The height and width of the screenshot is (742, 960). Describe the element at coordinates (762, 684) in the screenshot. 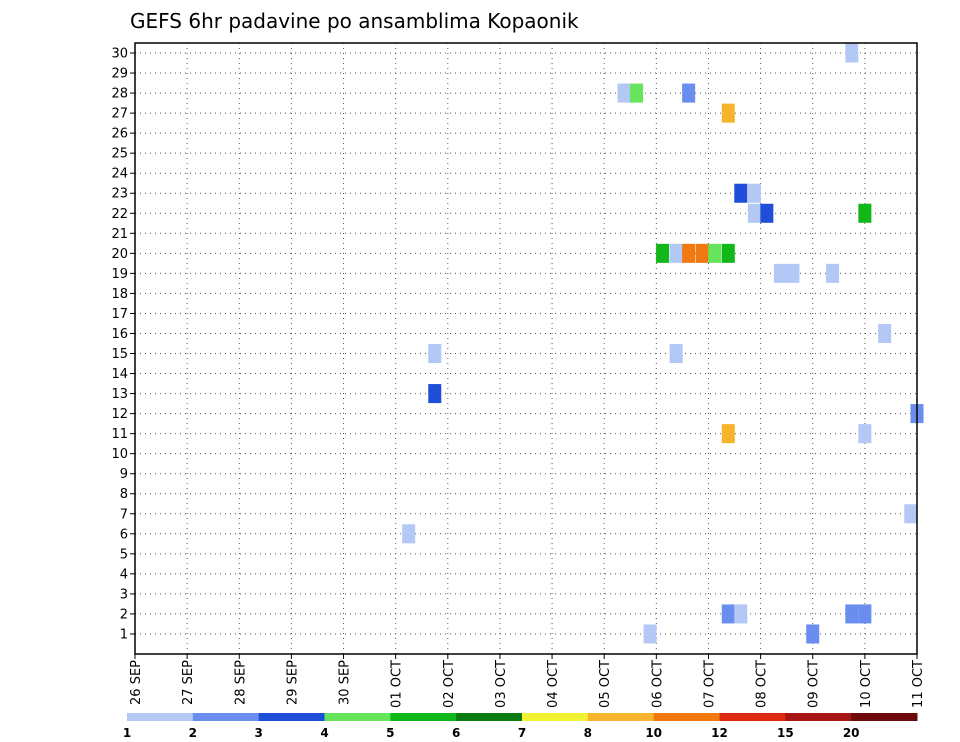

I see `x-tick-label: 08 OCT` at that location.